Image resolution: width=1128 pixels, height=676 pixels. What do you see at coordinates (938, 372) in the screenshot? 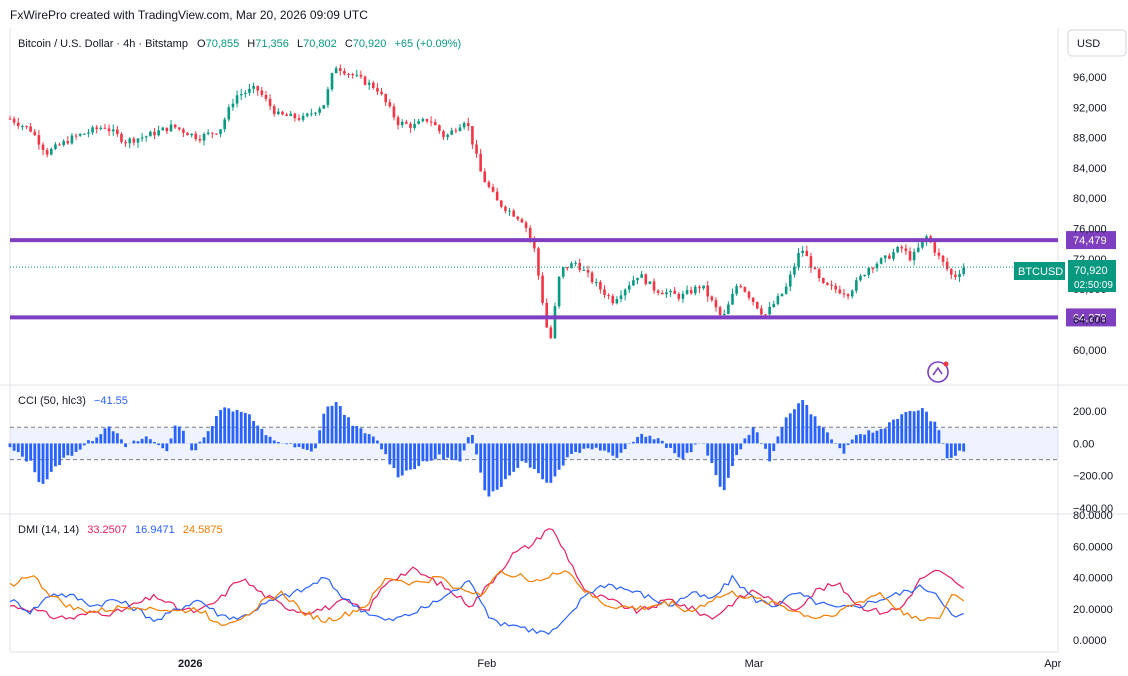
I see `tradingview-assist-icon` at bounding box center [938, 372].